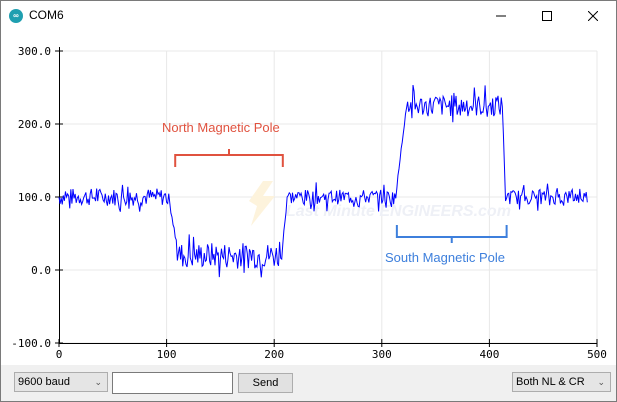  I want to click on maximize-icon, so click(547, 16).